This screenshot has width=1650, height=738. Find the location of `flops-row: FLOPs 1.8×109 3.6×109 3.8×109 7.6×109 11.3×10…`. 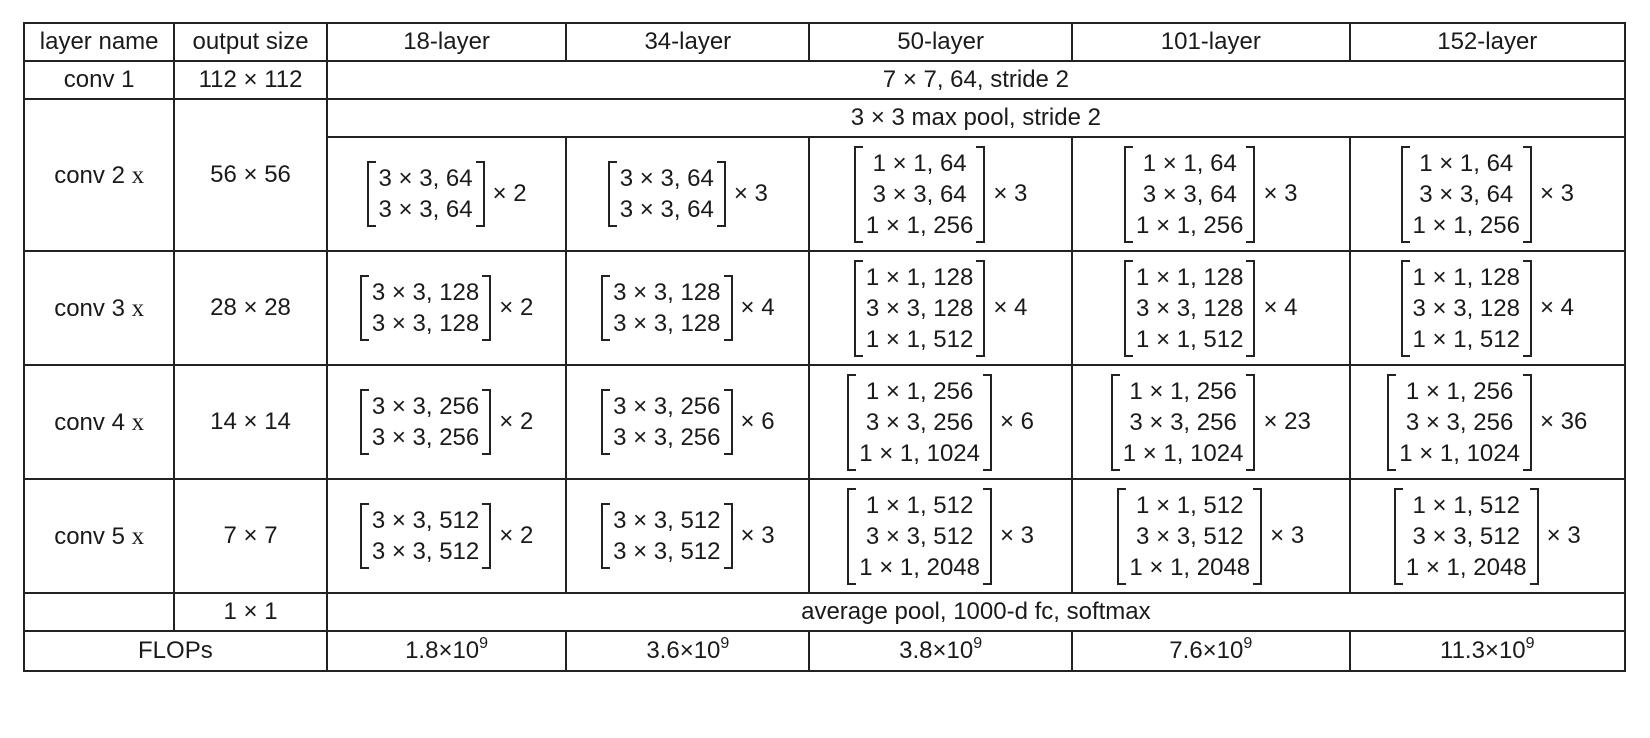

flops-row: FLOPs 1.8×109 3.6×109 3.8×109 7.6×109 11.3×10… is located at coordinates (825, 651).